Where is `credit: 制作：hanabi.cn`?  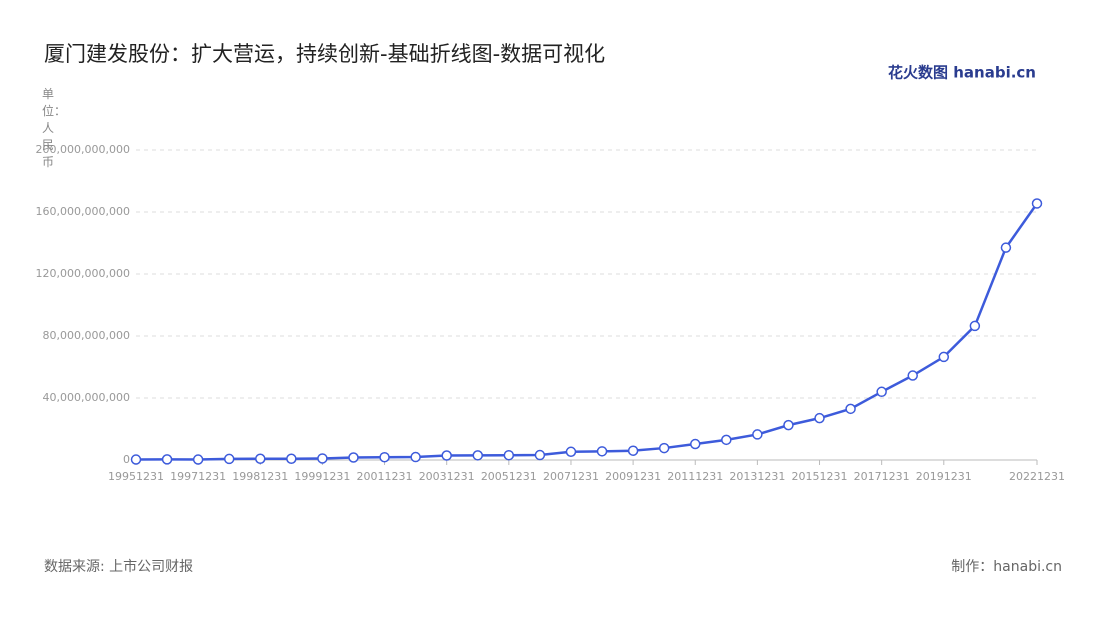
credit: 制作：hanabi.cn is located at coordinates (1006, 567).